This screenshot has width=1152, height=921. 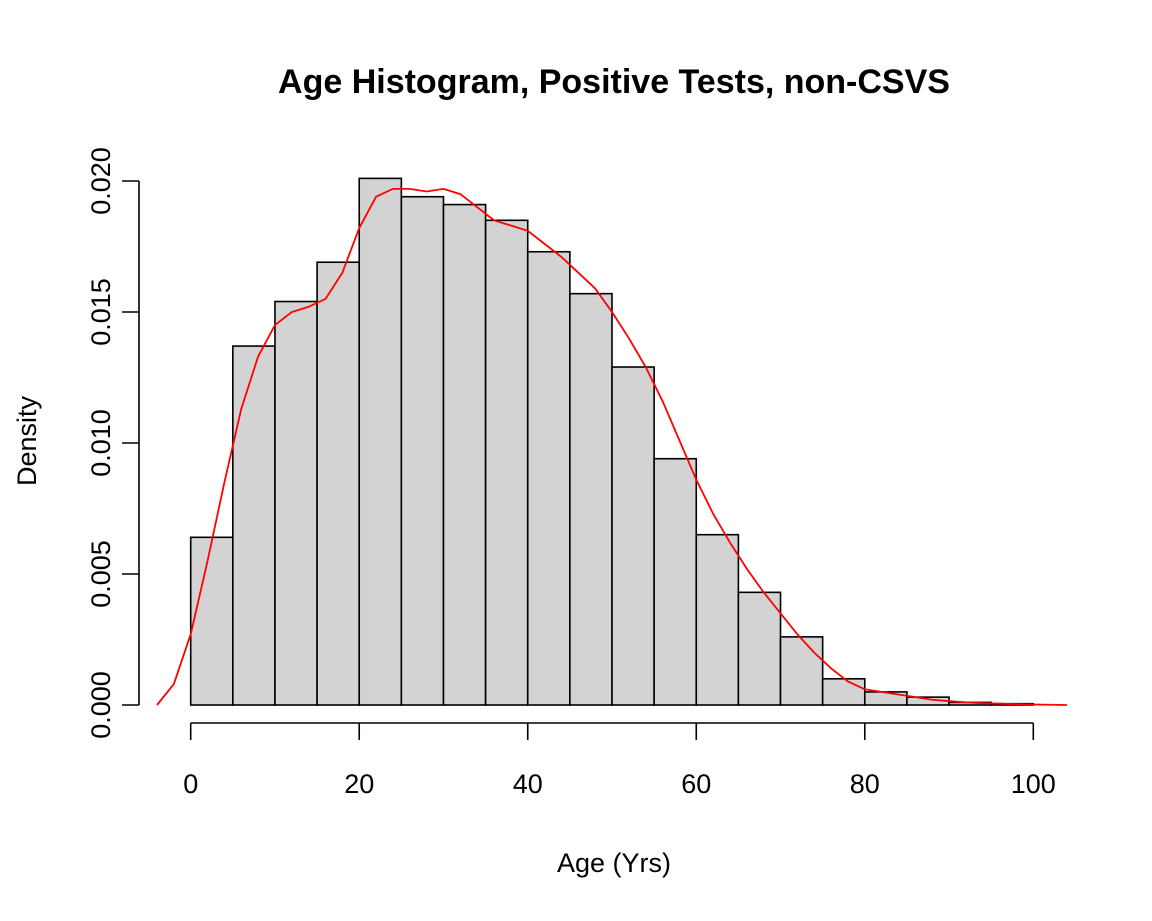 I want to click on y-tick-label-0.015: 0.015, so click(x=101, y=312).